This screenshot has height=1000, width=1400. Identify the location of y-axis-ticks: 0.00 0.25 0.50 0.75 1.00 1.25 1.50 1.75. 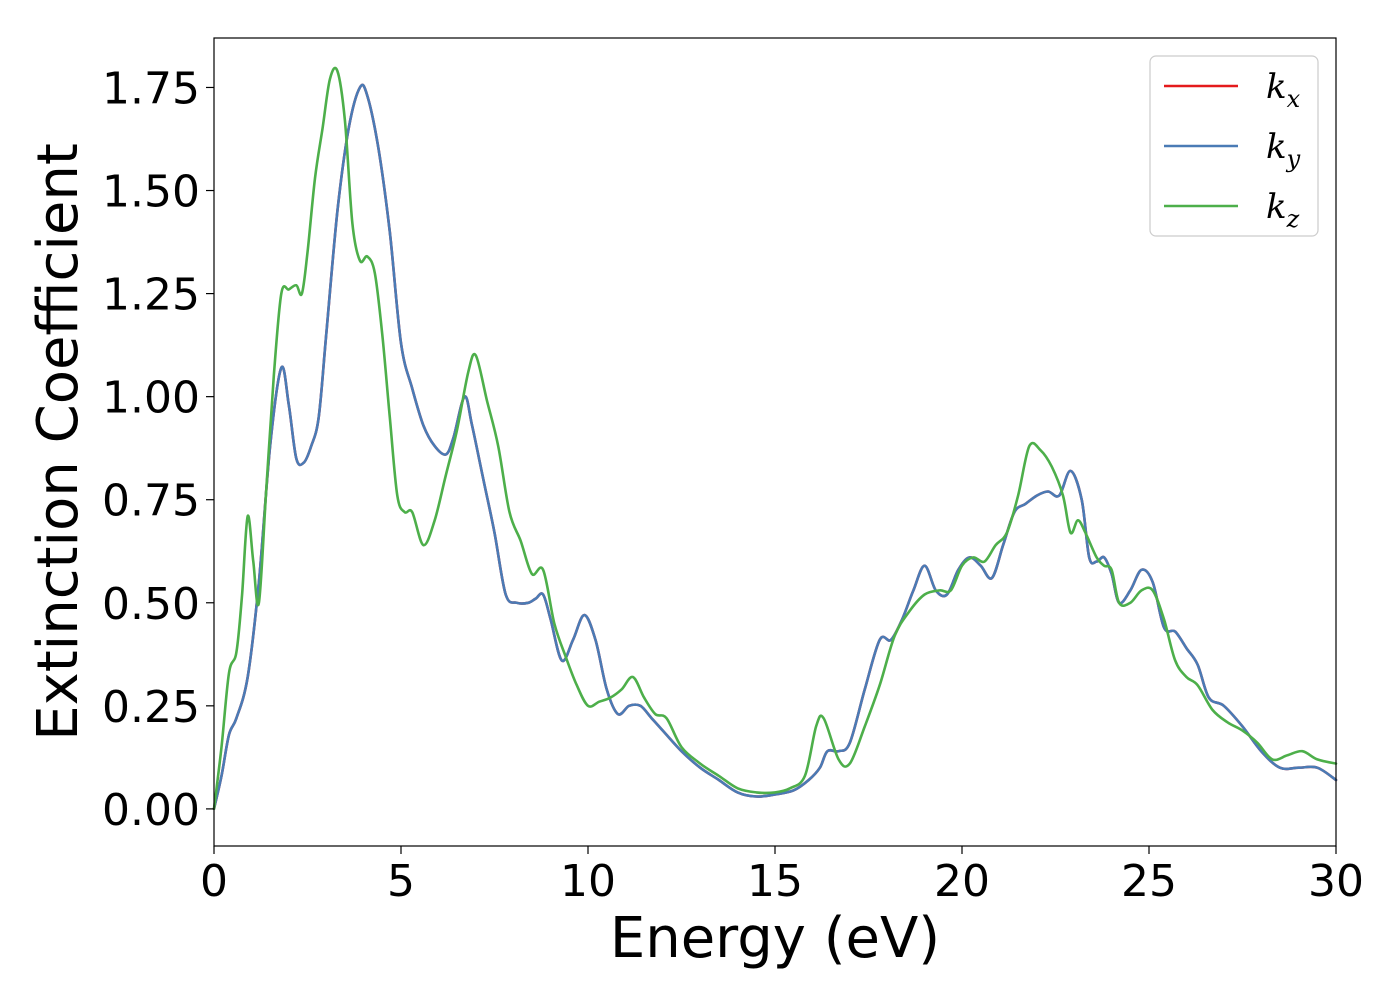
(158, 449).